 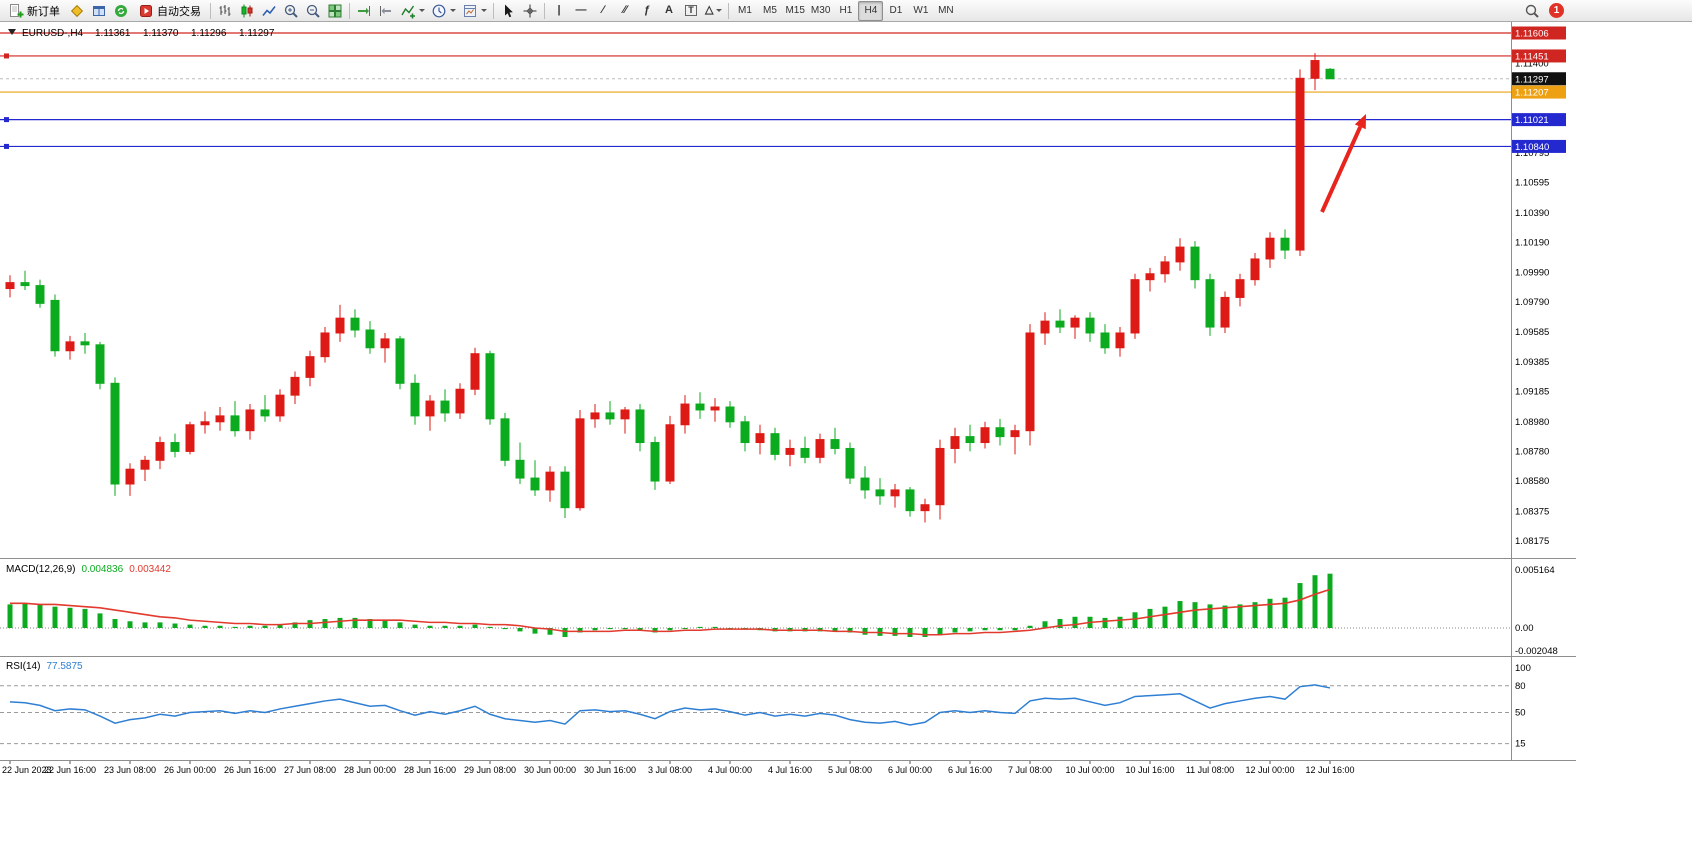 What do you see at coordinates (610, 770) in the screenshot?
I see `svg-text: 30 Jun 16:00` at bounding box center [610, 770].